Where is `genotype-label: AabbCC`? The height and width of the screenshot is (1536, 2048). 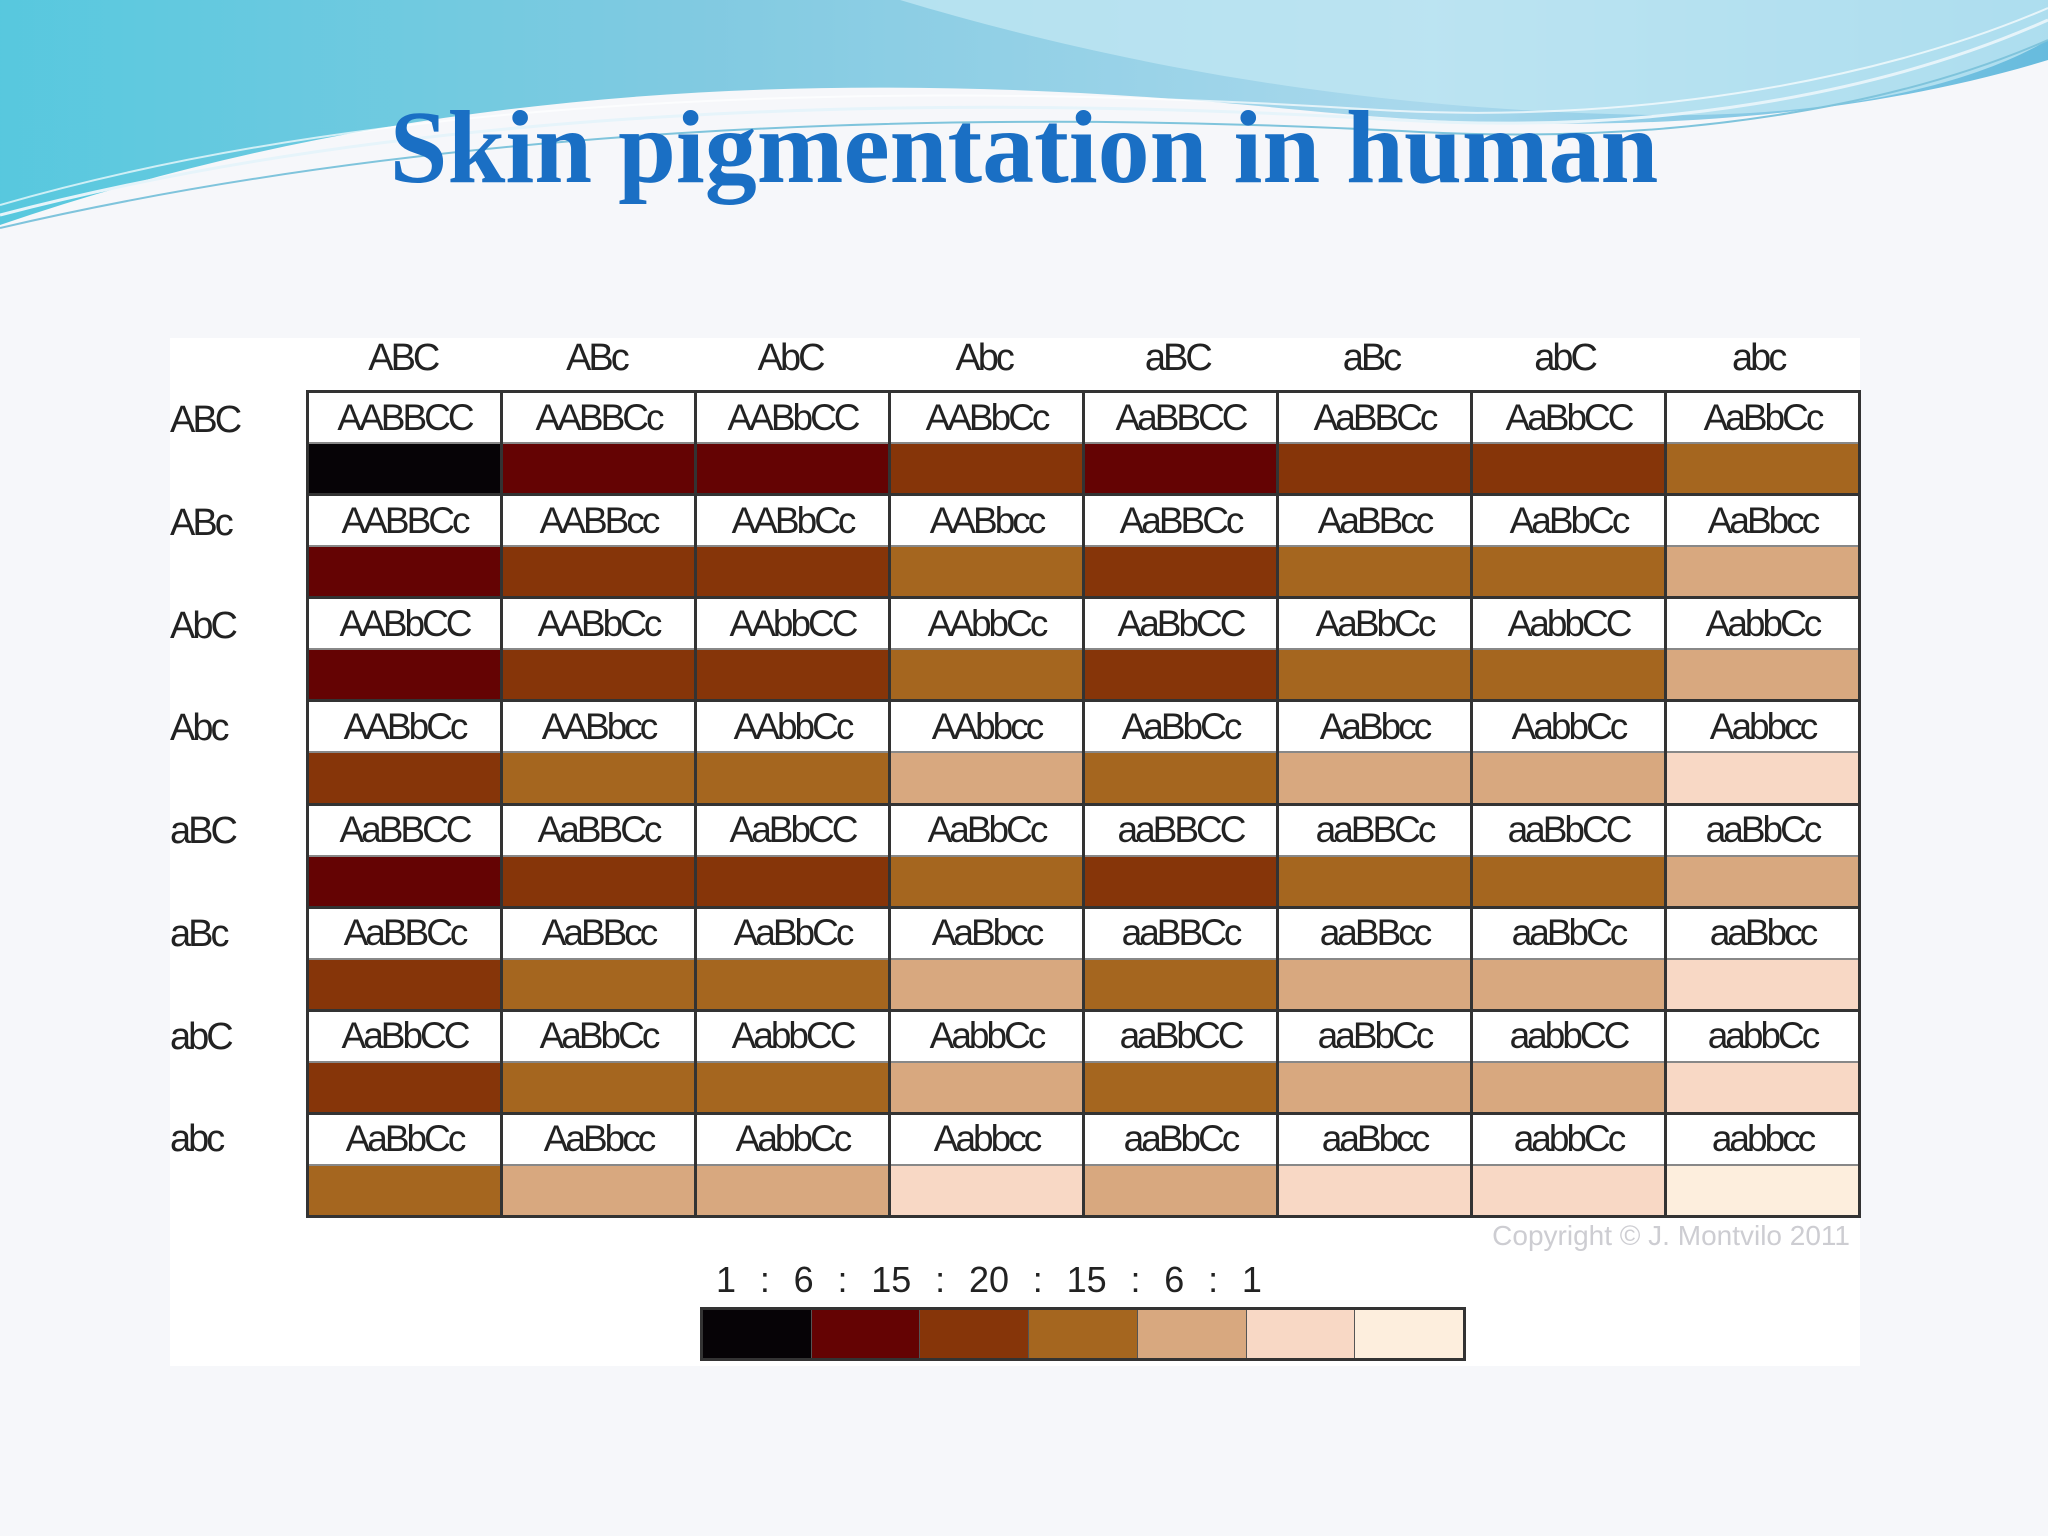
genotype-label: AabbCC is located at coordinates (792, 1037).